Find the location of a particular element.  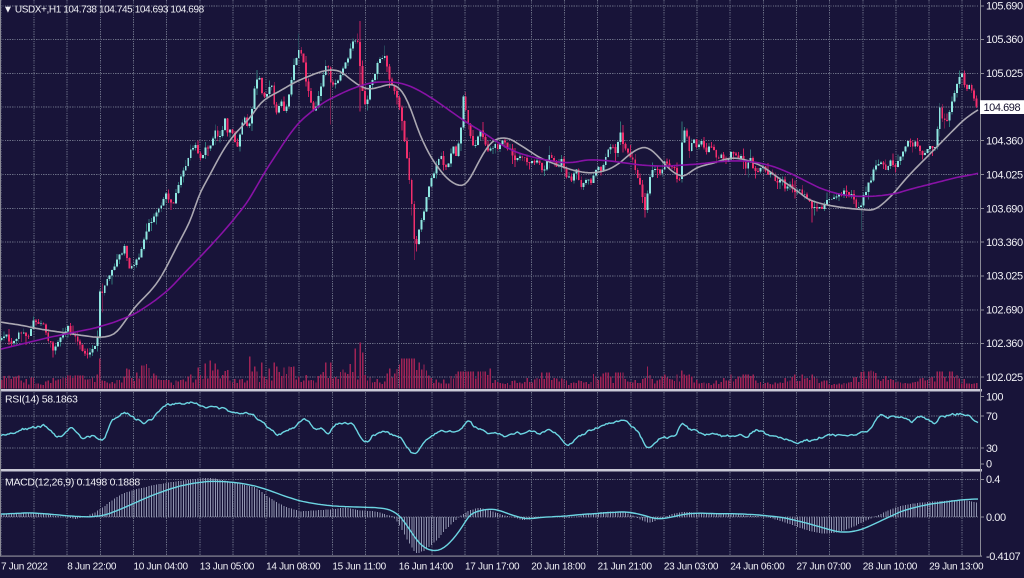

svg-text: 104.360 is located at coordinates (1004, 141).